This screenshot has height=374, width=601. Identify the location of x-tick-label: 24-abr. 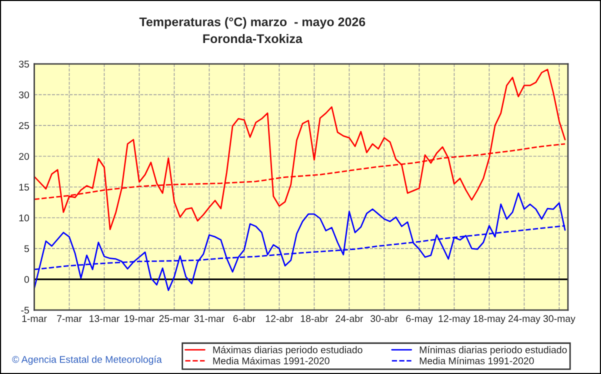
(350, 318).